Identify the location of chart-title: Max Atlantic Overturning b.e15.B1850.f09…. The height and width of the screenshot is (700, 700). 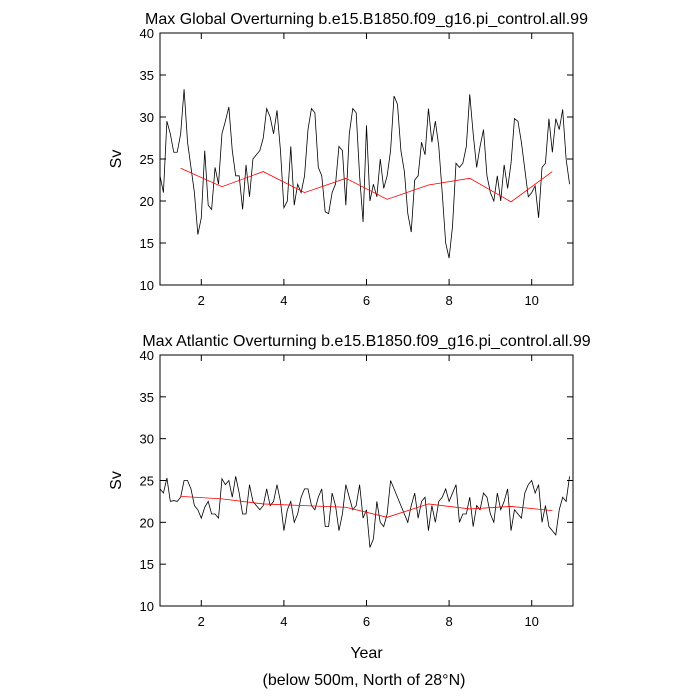
(366, 341).